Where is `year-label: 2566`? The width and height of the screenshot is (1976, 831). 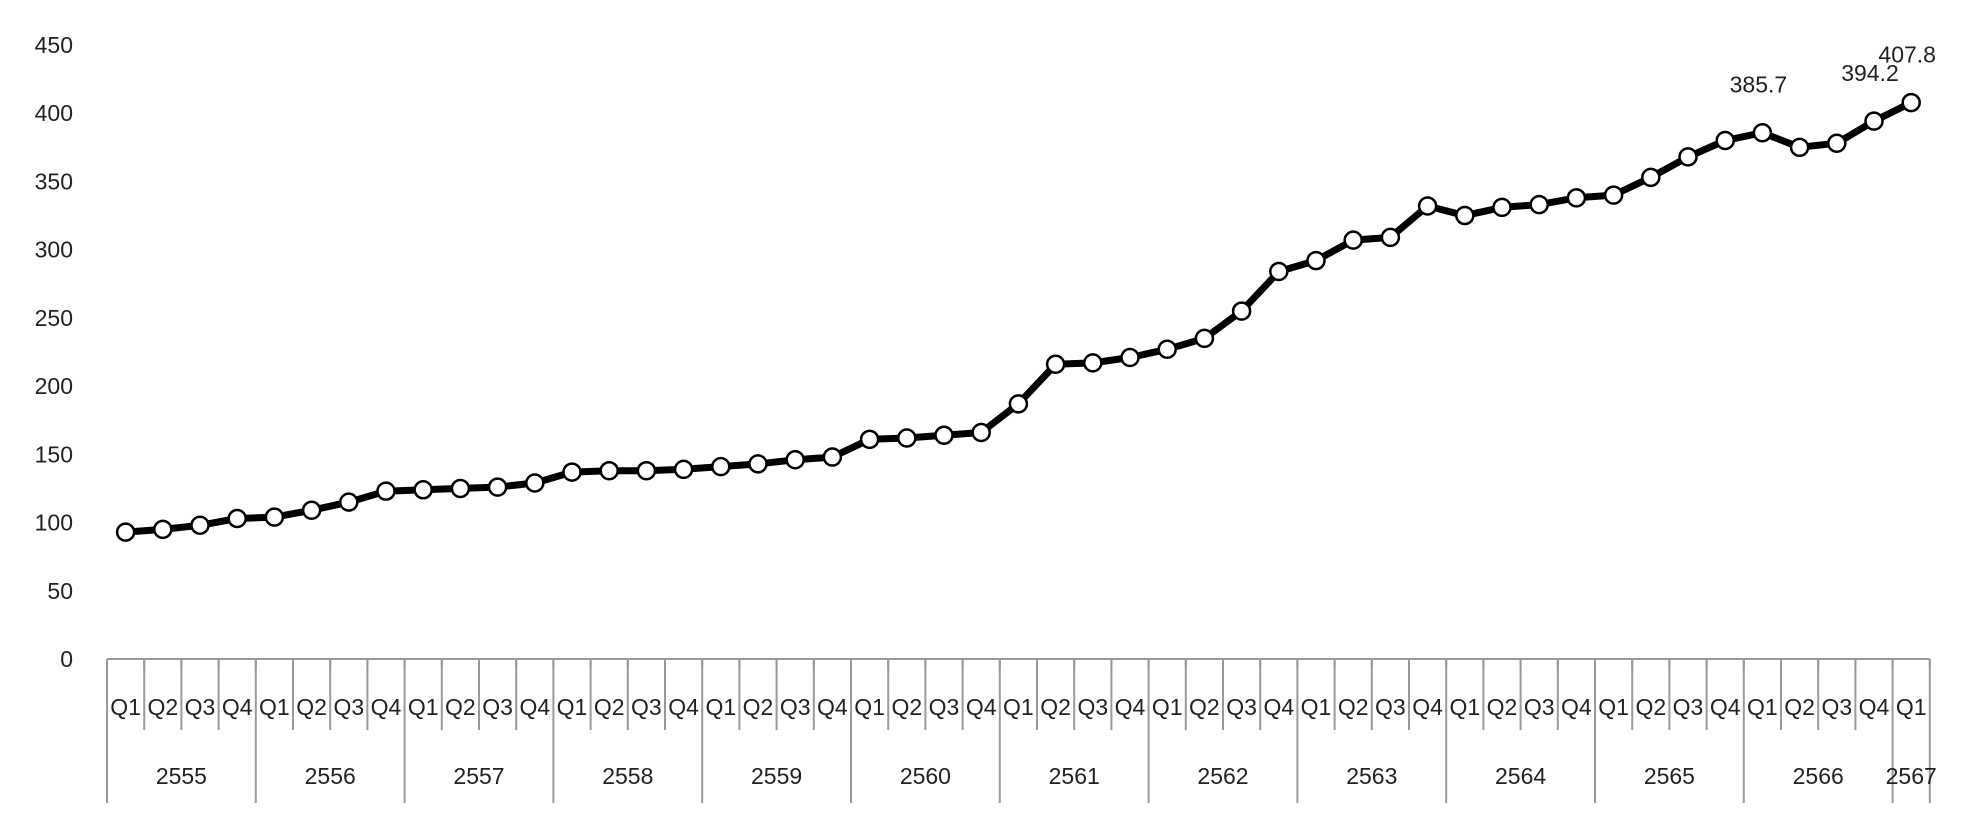 year-label: 2566 is located at coordinates (1818, 776).